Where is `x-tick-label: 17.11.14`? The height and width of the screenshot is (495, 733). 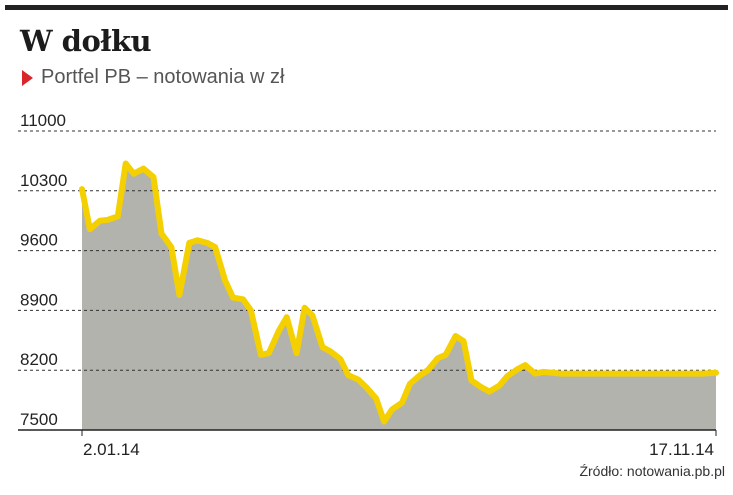 x-tick-label: 17.11.14 is located at coordinates (681, 449).